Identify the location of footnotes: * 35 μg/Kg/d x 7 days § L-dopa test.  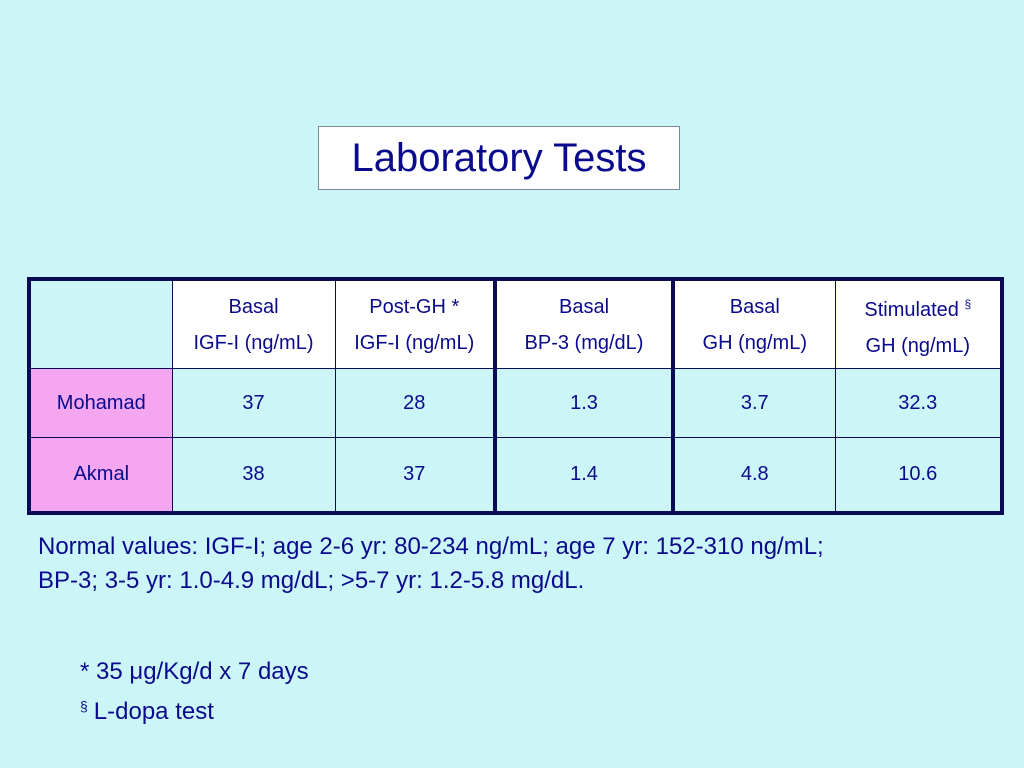
(194, 692).